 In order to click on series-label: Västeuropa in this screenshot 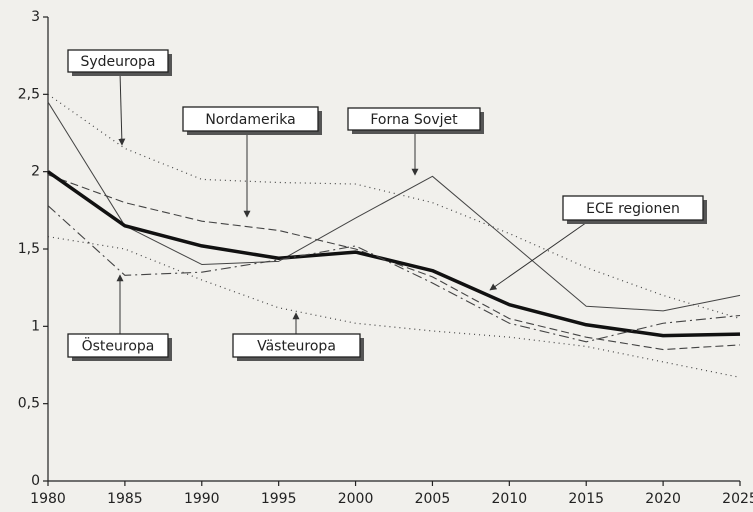, I will do `click(296, 347)`.